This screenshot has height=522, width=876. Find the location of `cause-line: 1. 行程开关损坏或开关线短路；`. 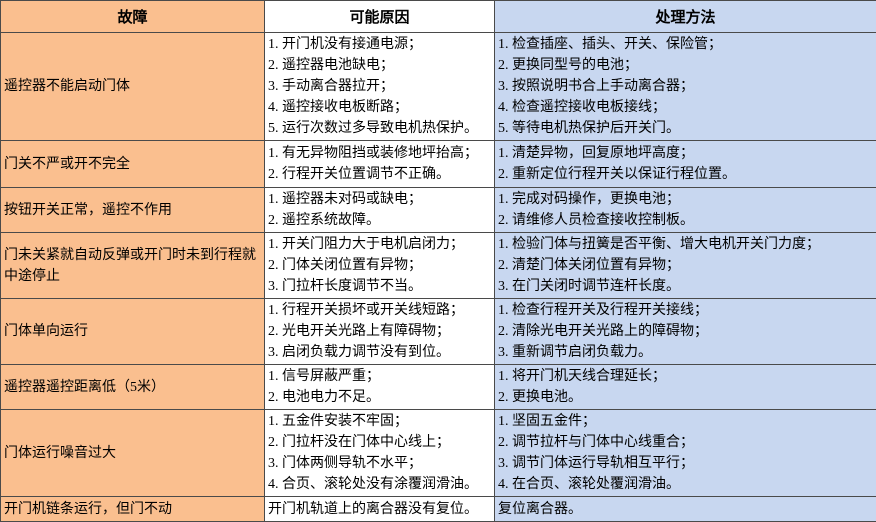

cause-line: 1. 行程开关损坏或开关线短路； is located at coordinates (380, 310).